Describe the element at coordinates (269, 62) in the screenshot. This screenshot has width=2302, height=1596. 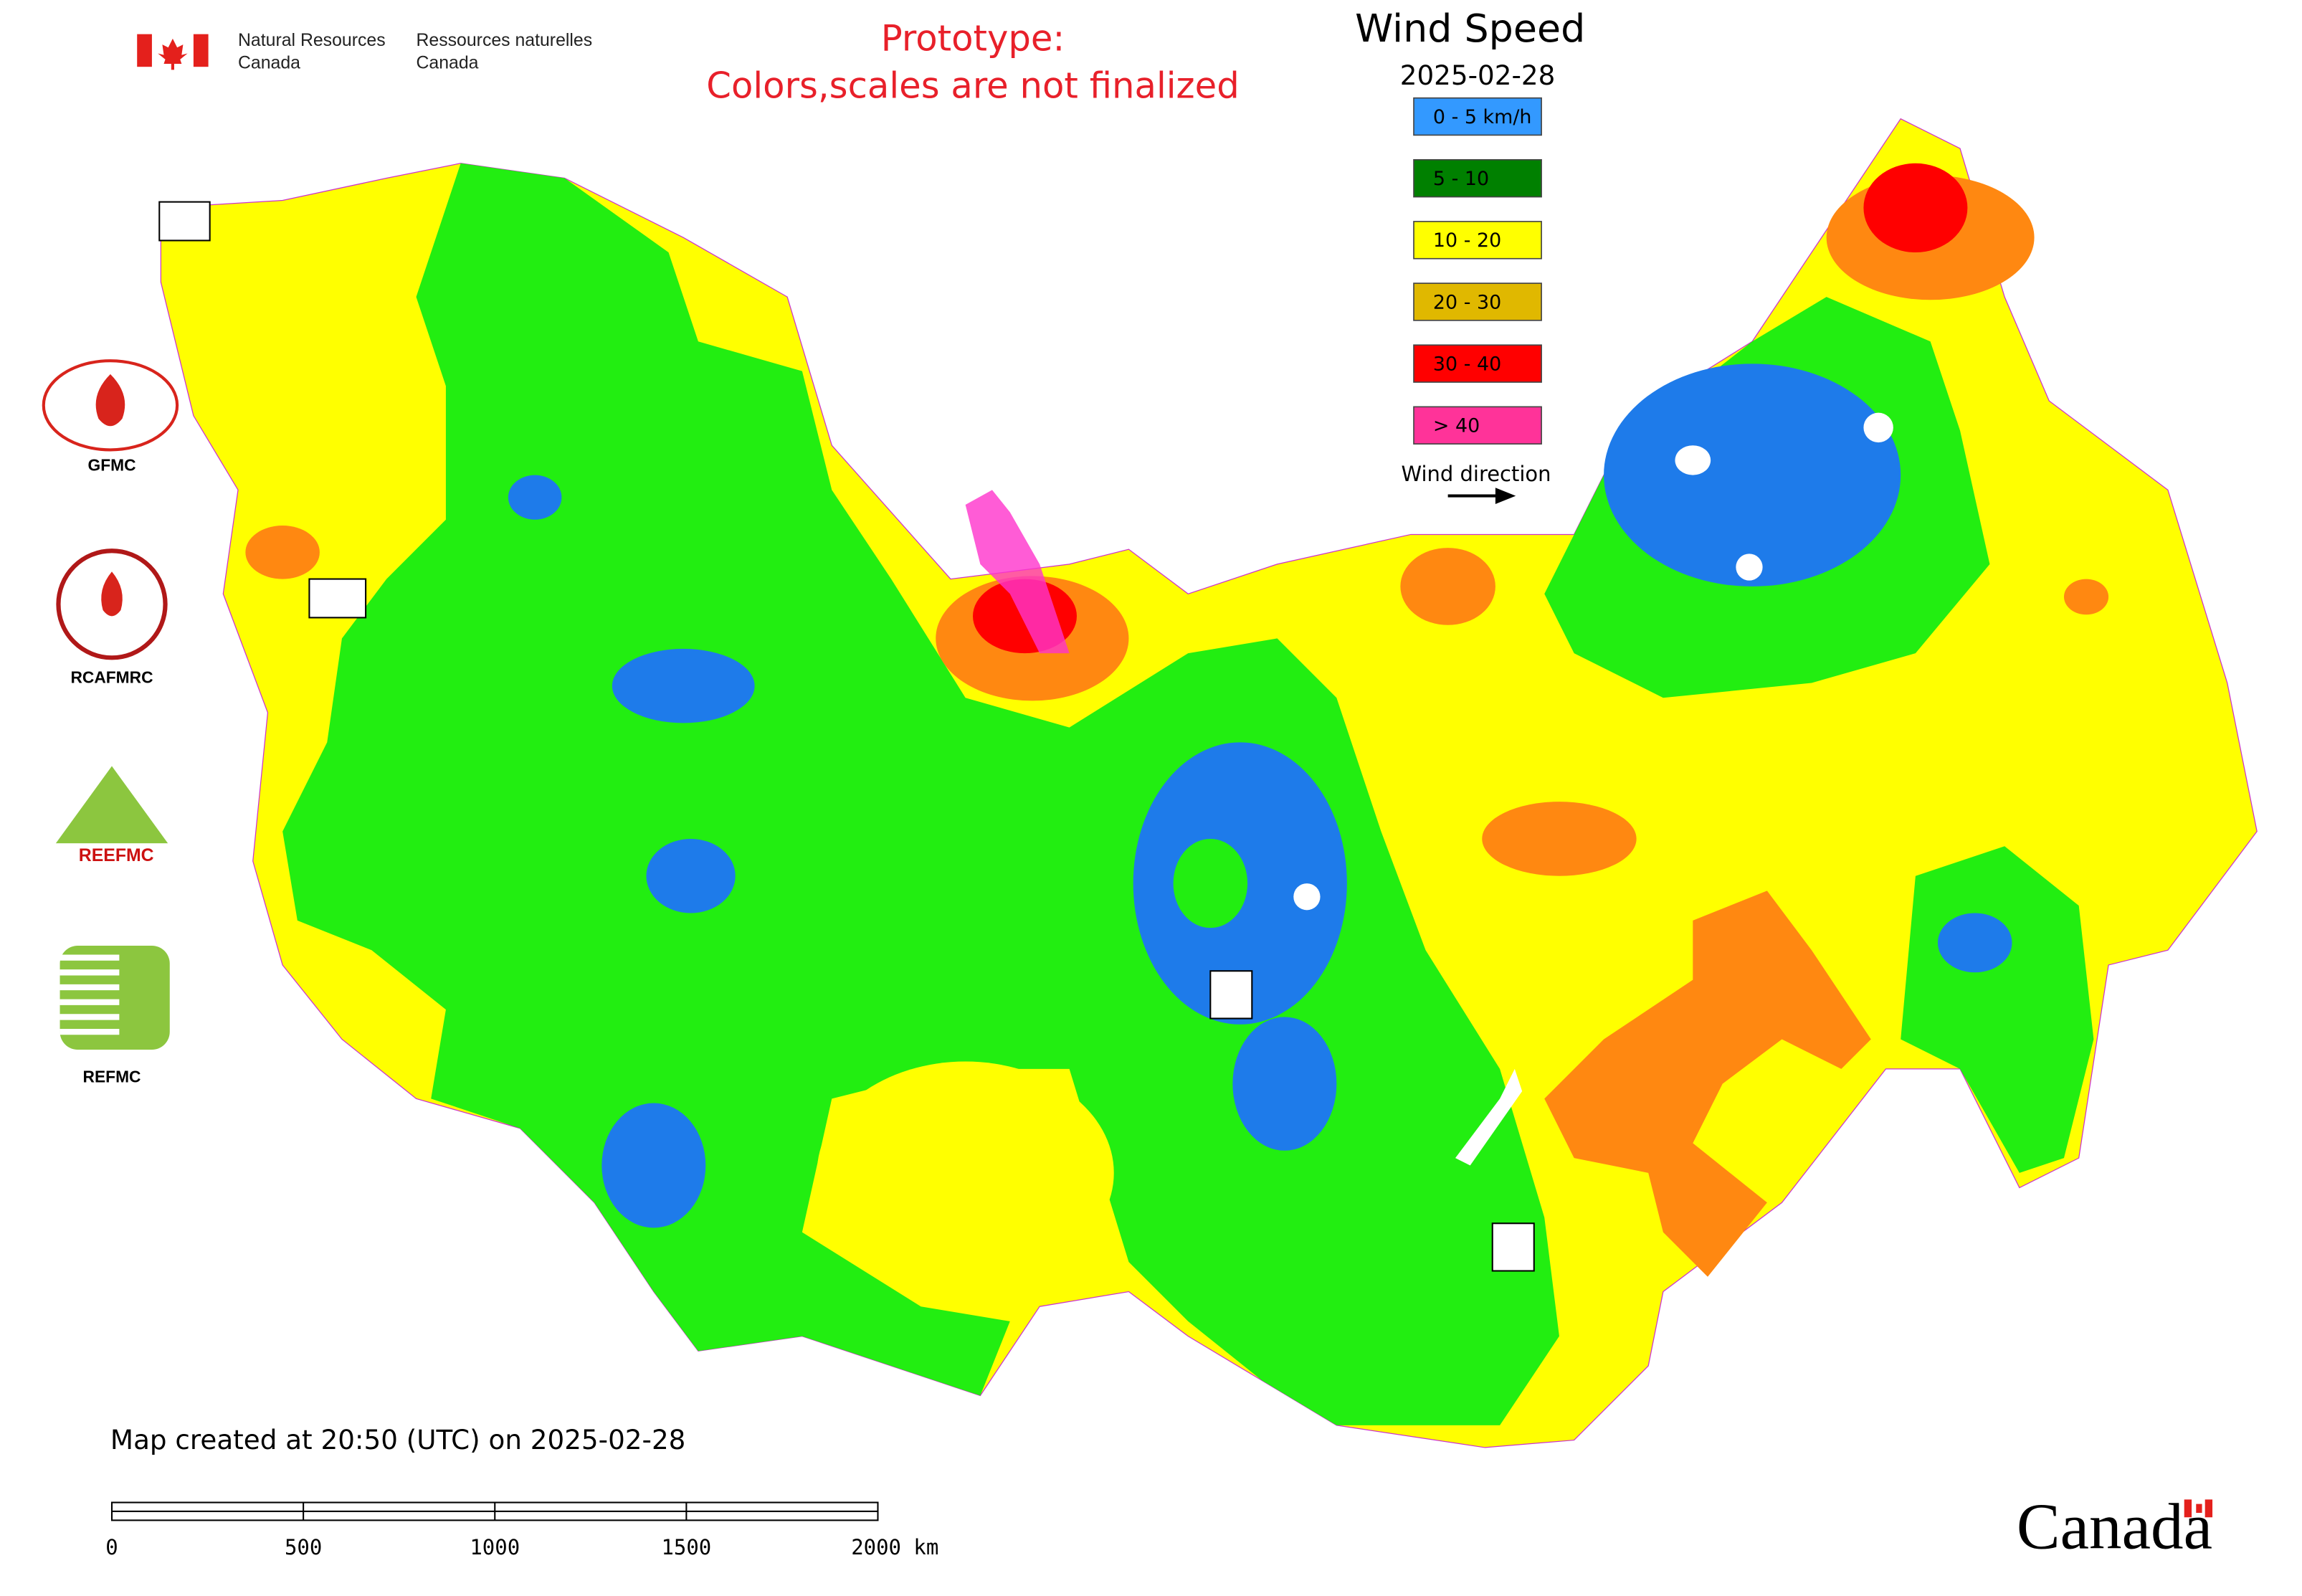
I see `agency-en: Canada` at that location.